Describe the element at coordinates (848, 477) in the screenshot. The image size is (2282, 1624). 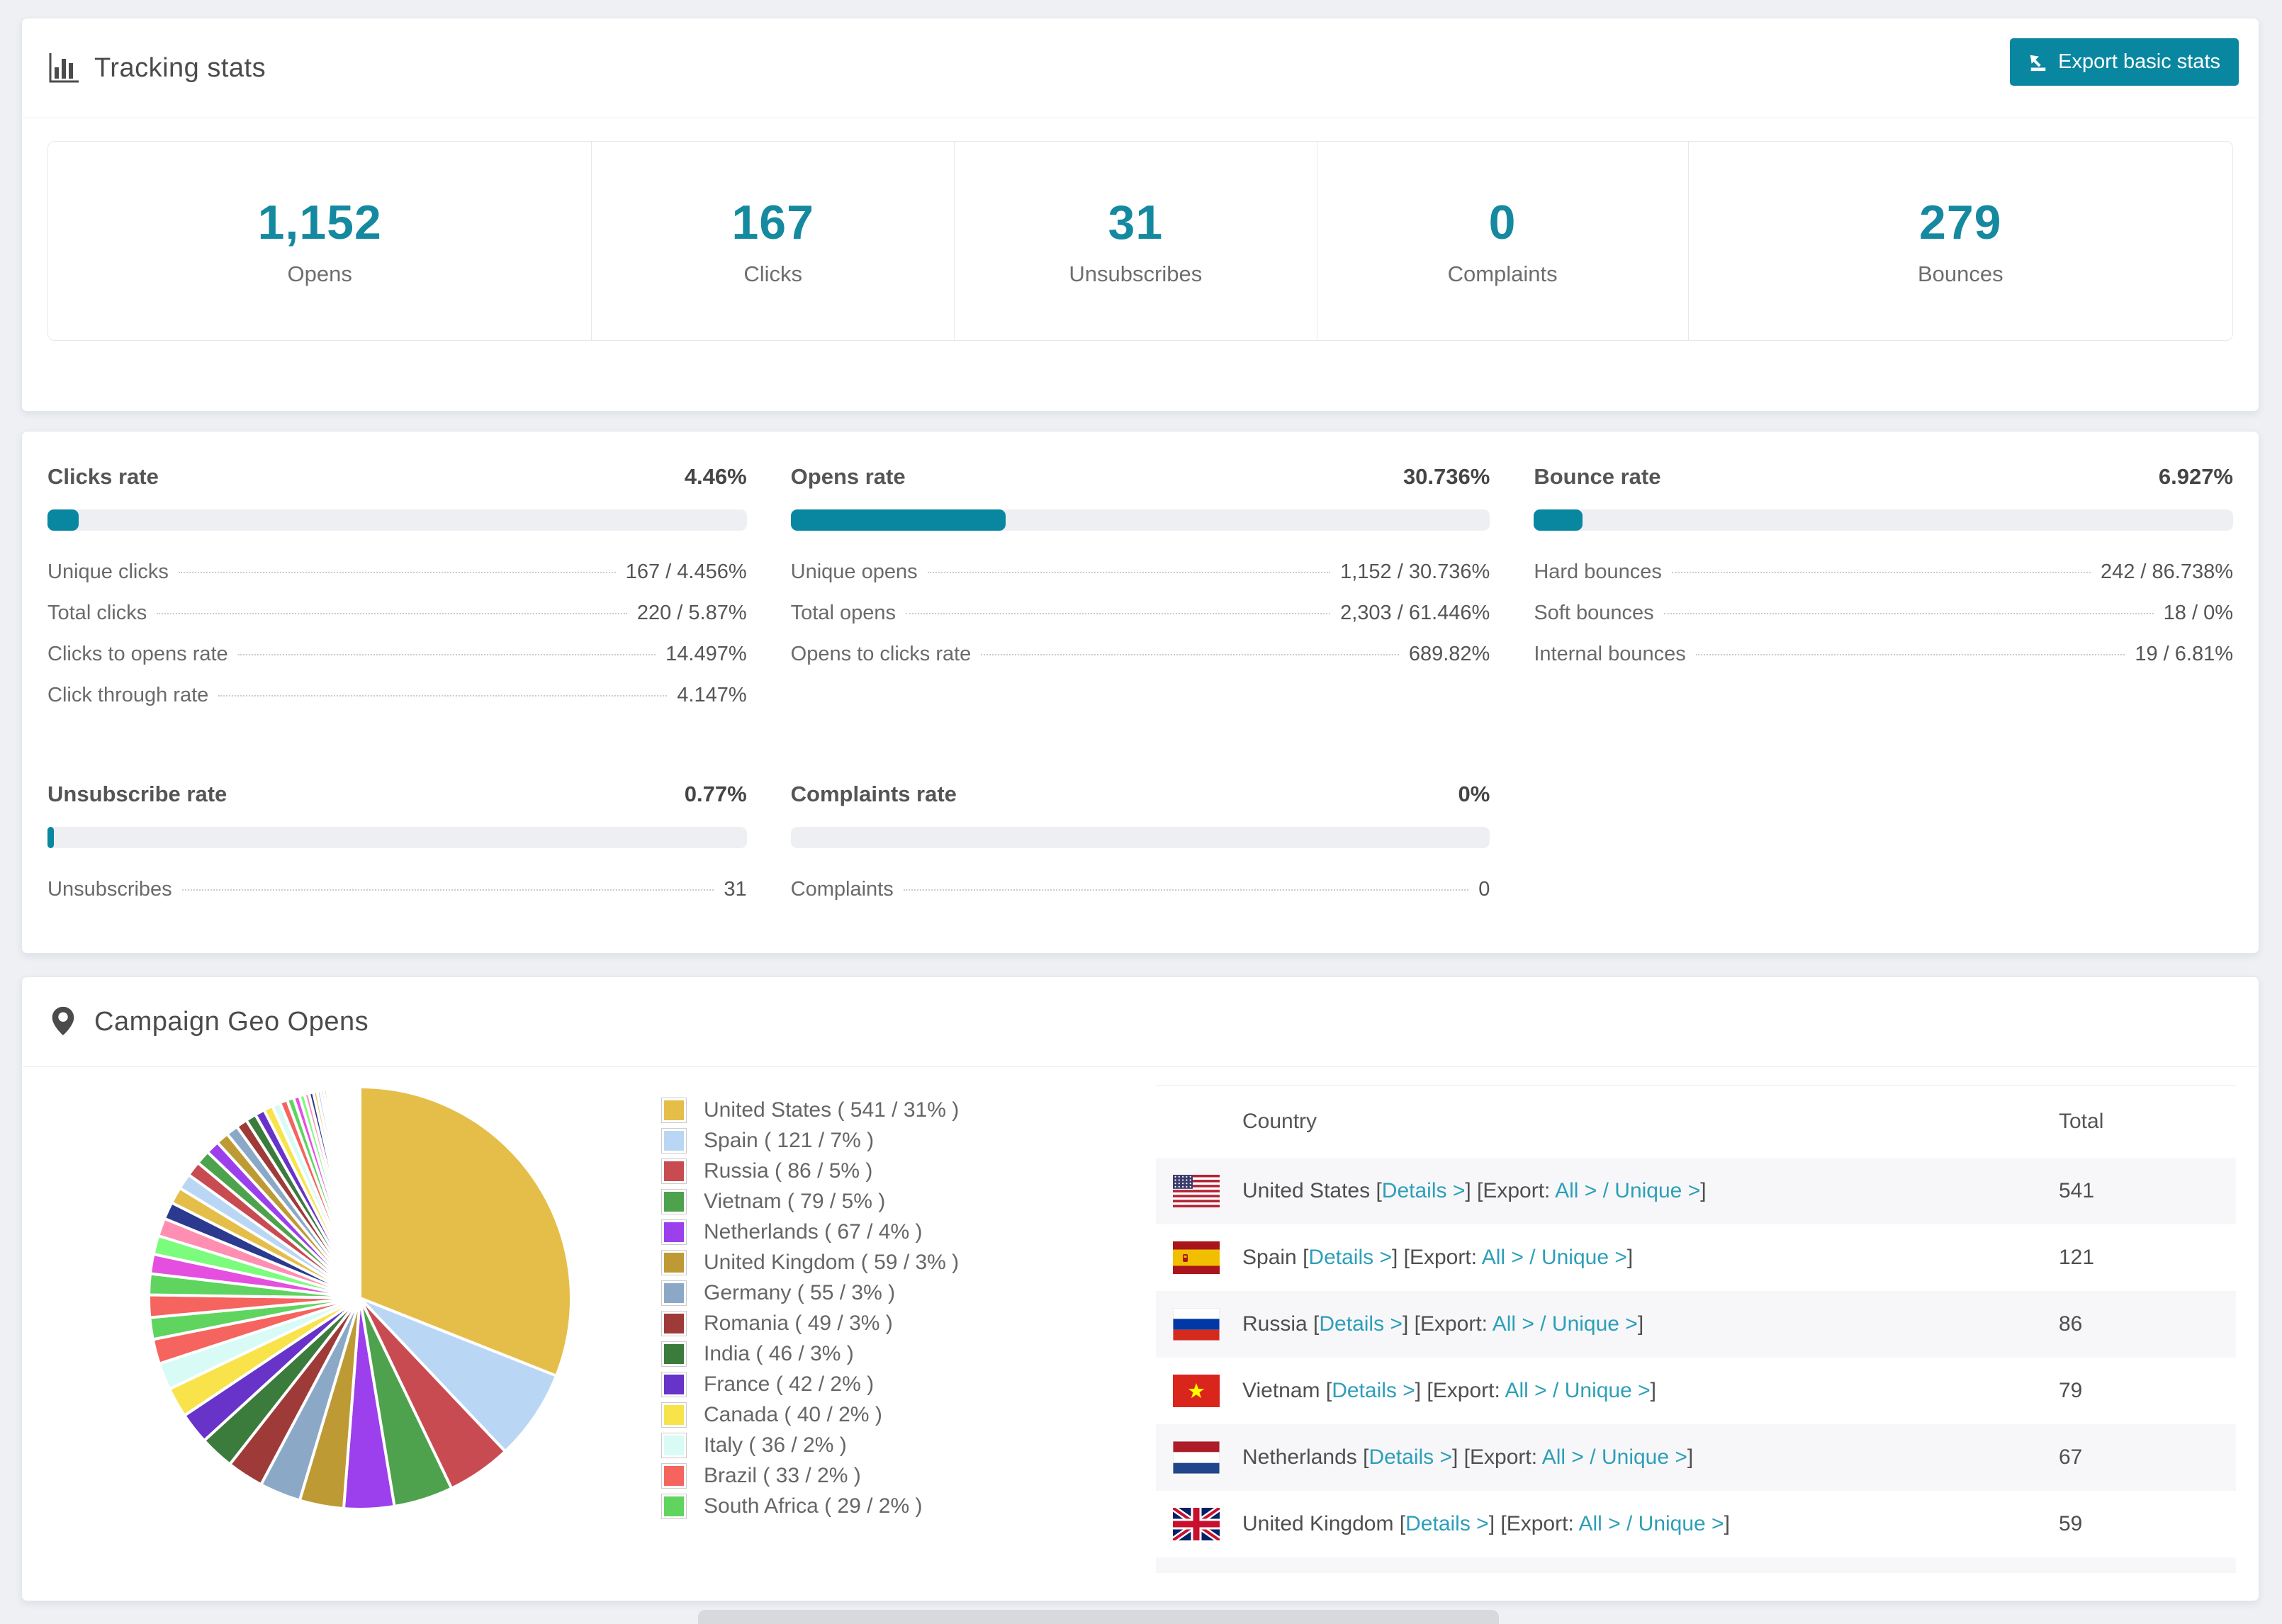
I see `rate-title: Opens rate` at that location.